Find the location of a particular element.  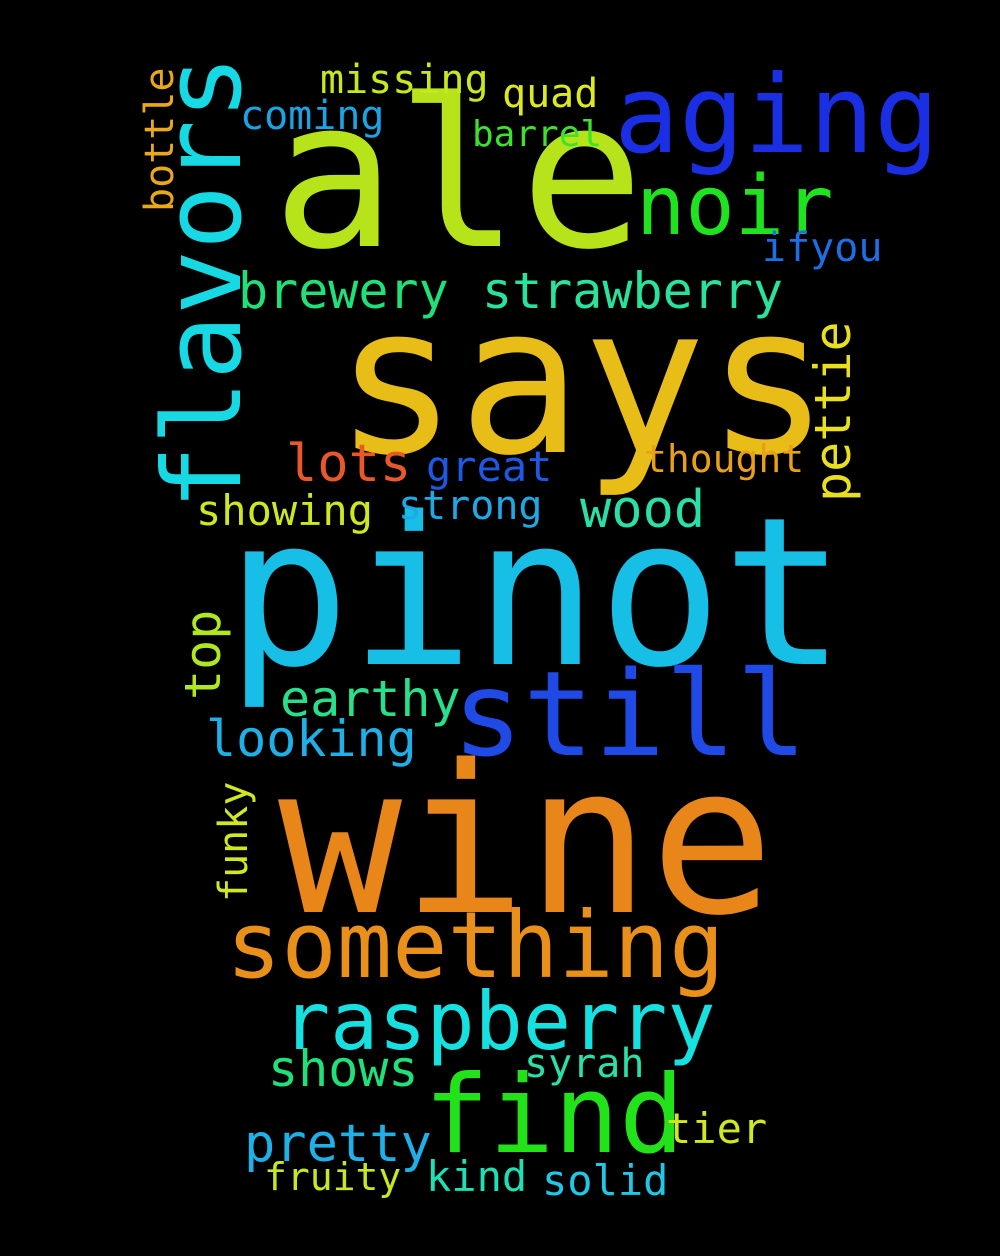

word-something: something is located at coordinates (475, 945).